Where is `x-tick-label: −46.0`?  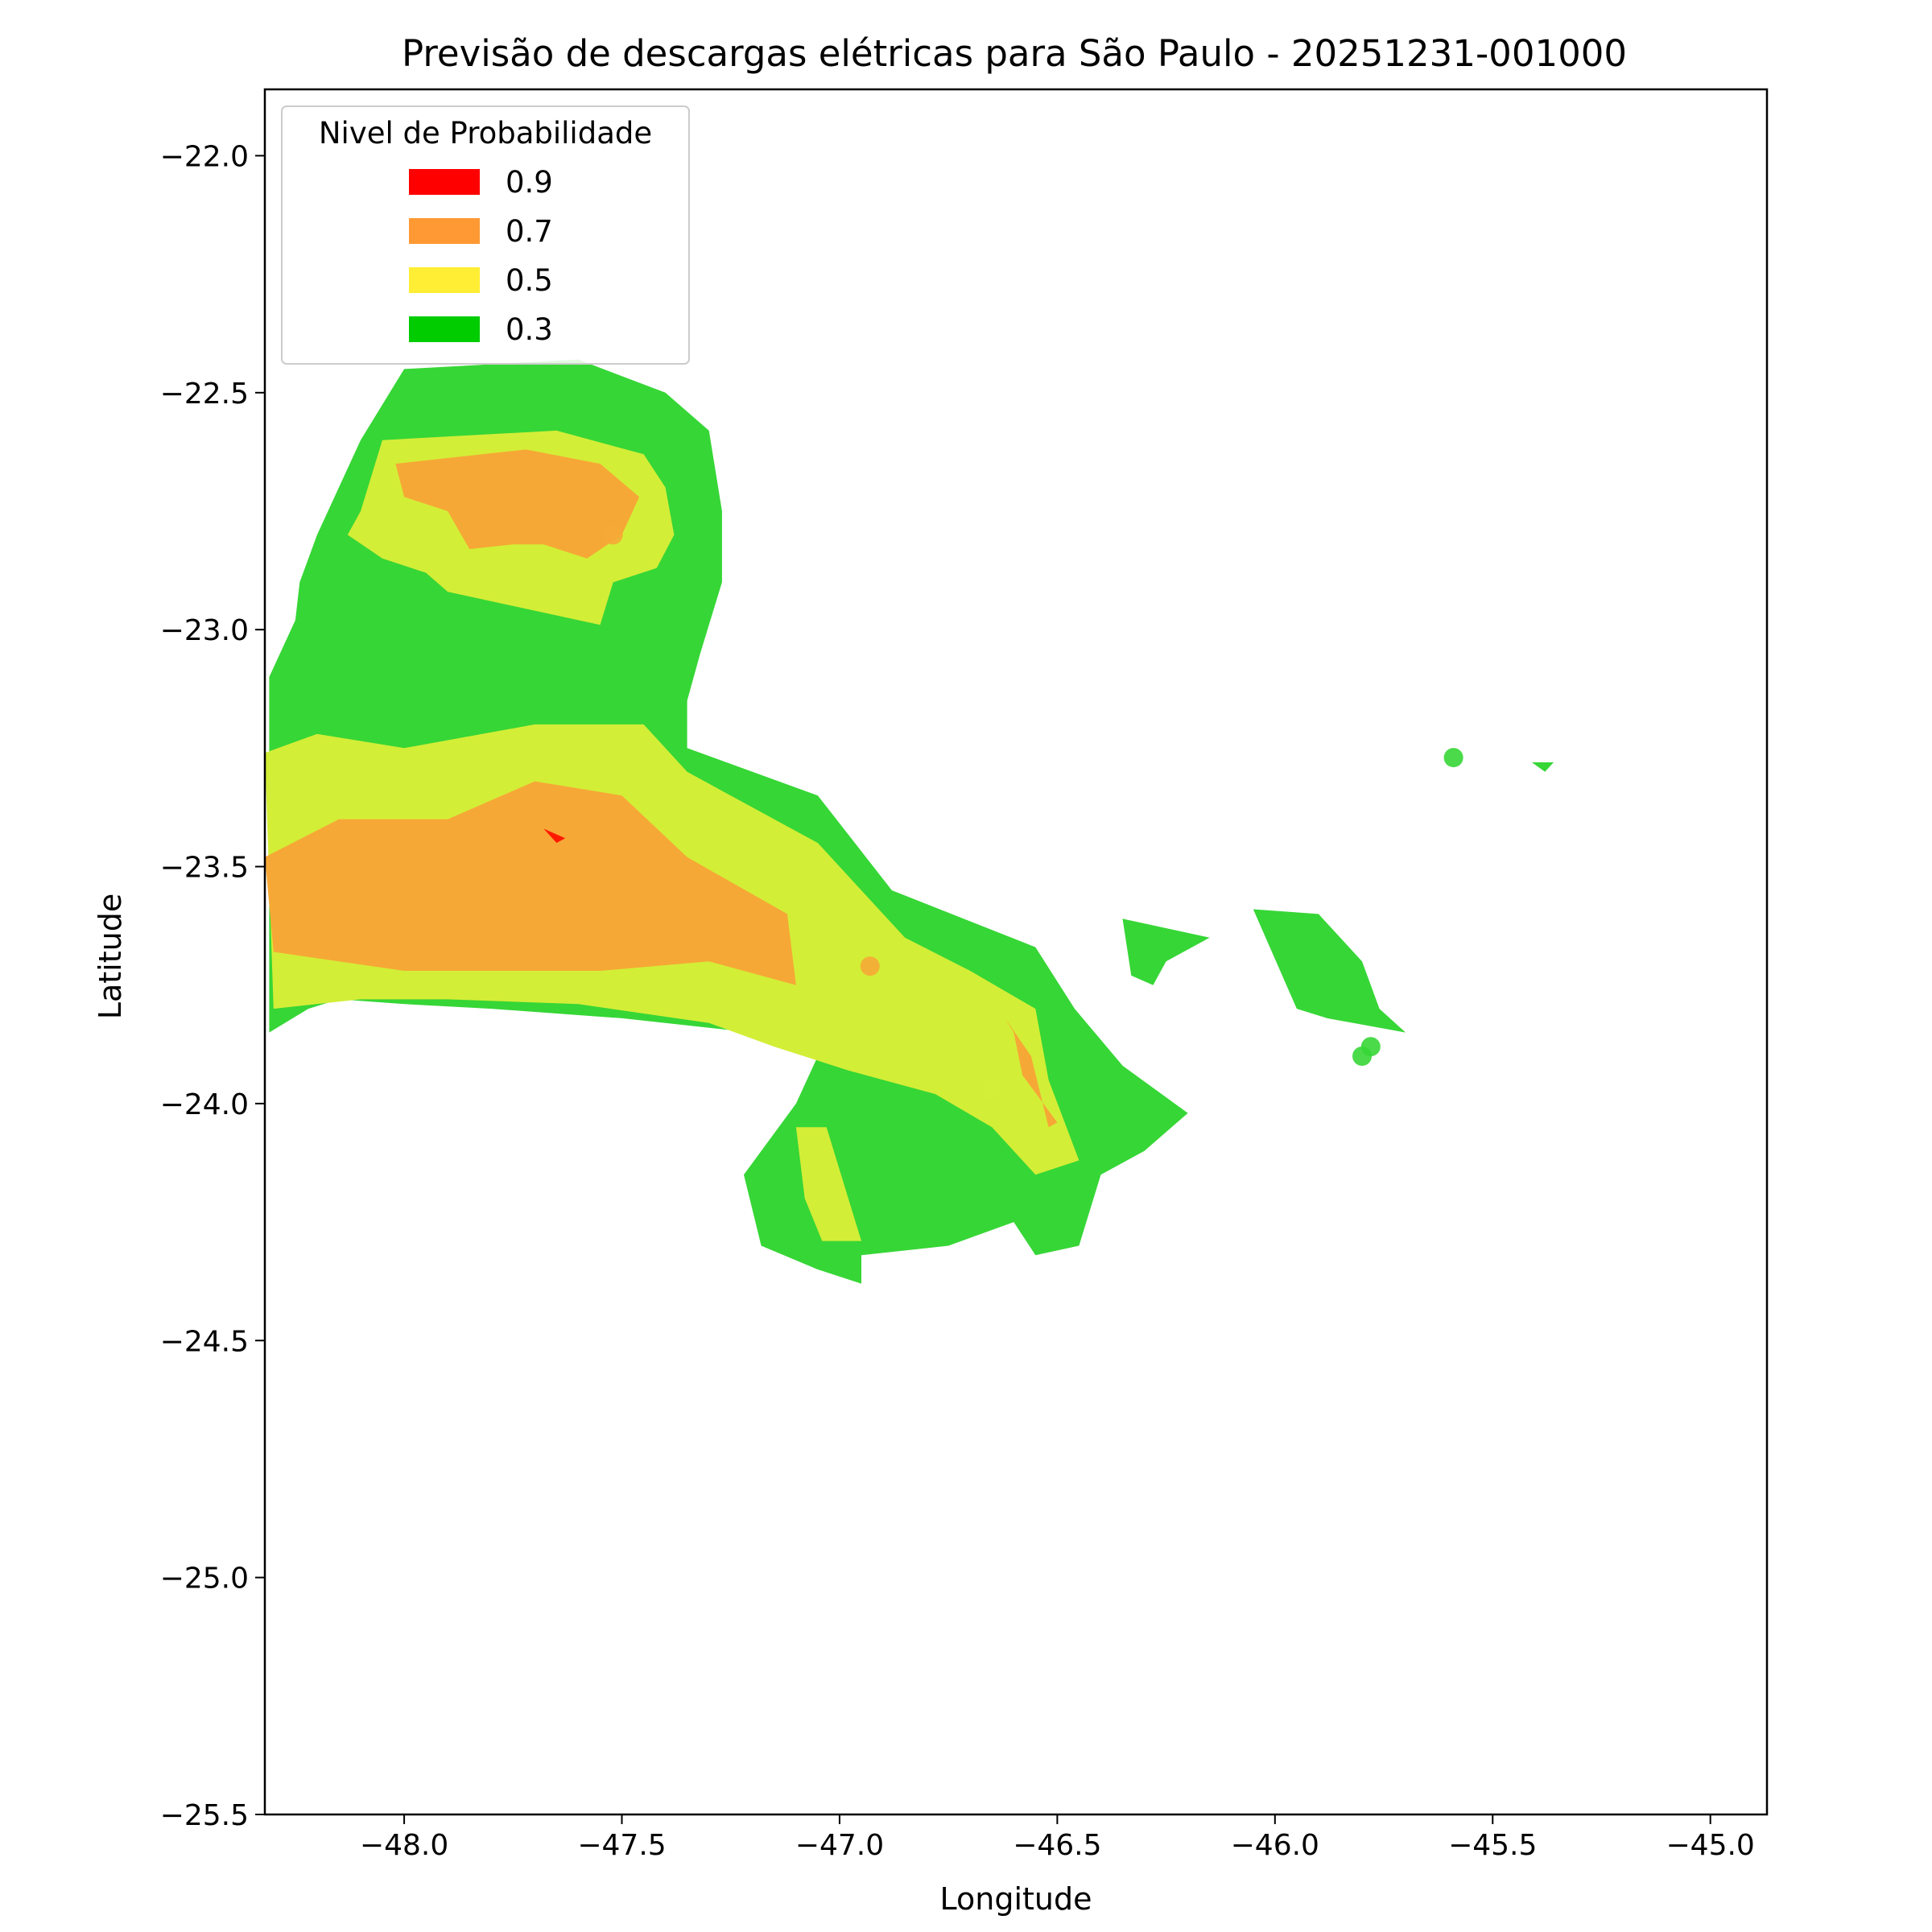 x-tick-label: −46.0 is located at coordinates (1275, 1846).